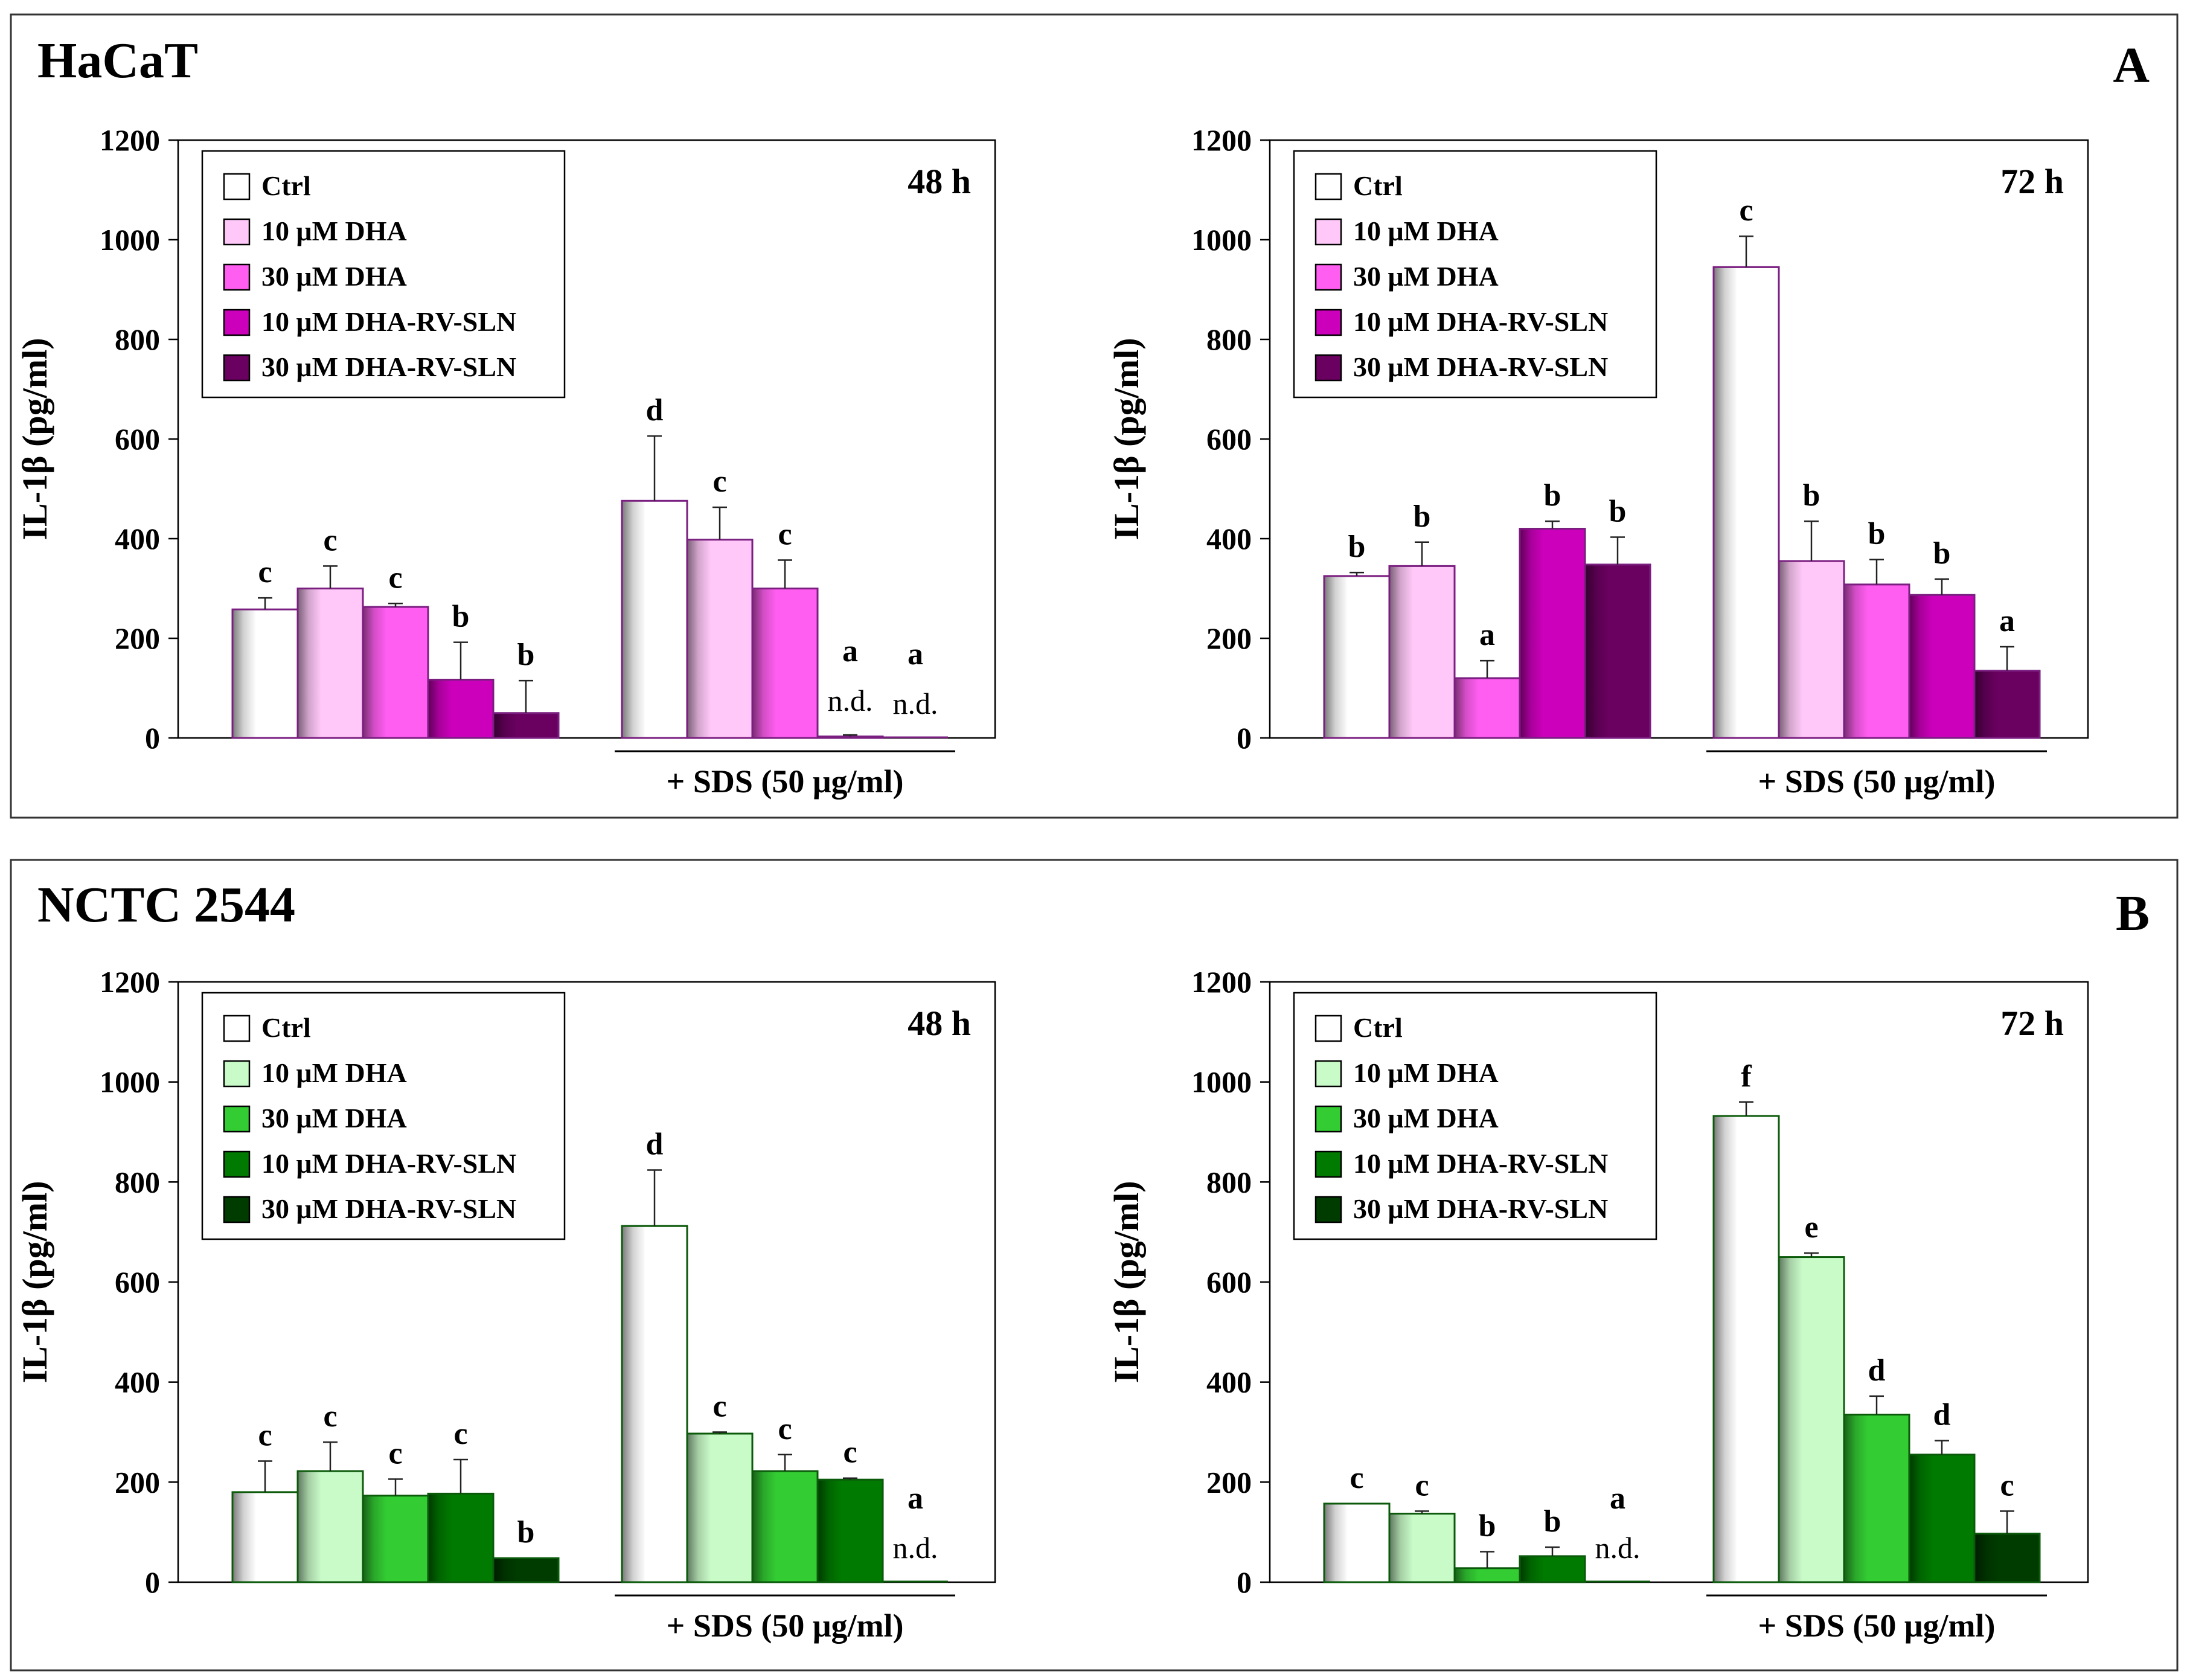 The width and height of the screenshot is (2187, 1680). What do you see at coordinates (166, 905) in the screenshot?
I see `panel-b-cell-line: NCTC 2544` at bounding box center [166, 905].